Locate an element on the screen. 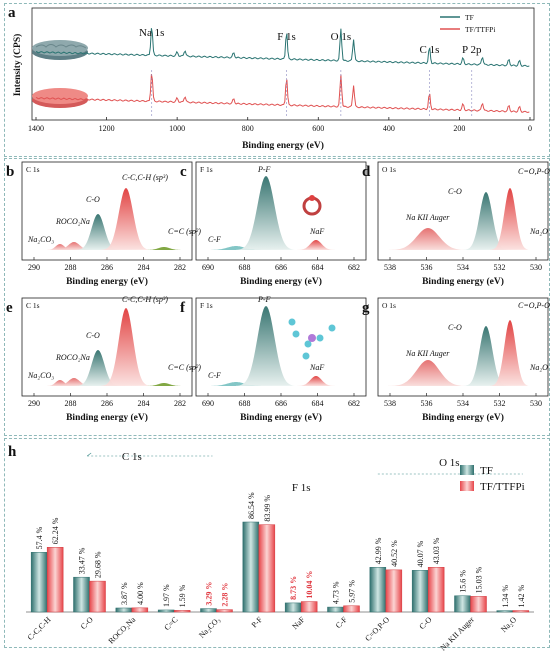 The width and height of the screenshot is (554, 651). xps-tick-label: 688 is located at coordinates (245, 403).